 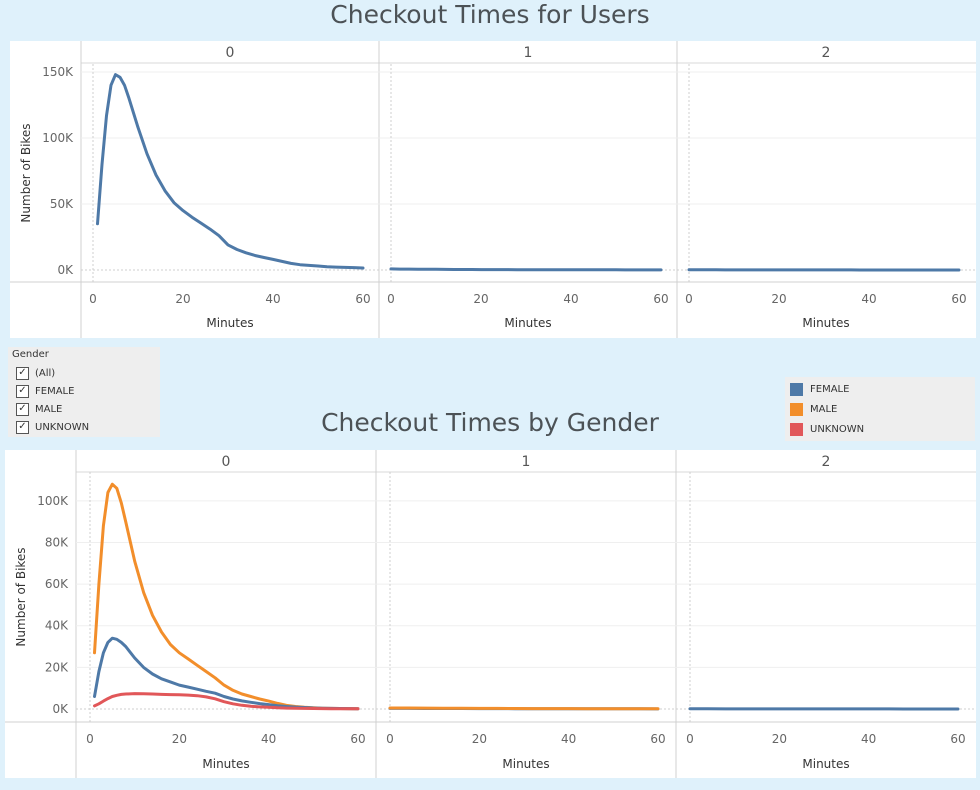 I want to click on gender-filter: Gender ✓ (All) ✓ FEMALE ✓ MALE ✓ UNKNOWN, so click(x=84, y=392).